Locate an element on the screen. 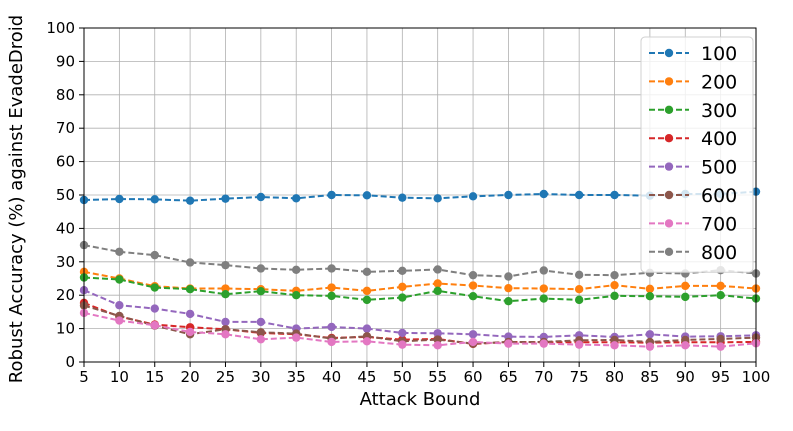  legend-label: 100 is located at coordinates (719, 54).